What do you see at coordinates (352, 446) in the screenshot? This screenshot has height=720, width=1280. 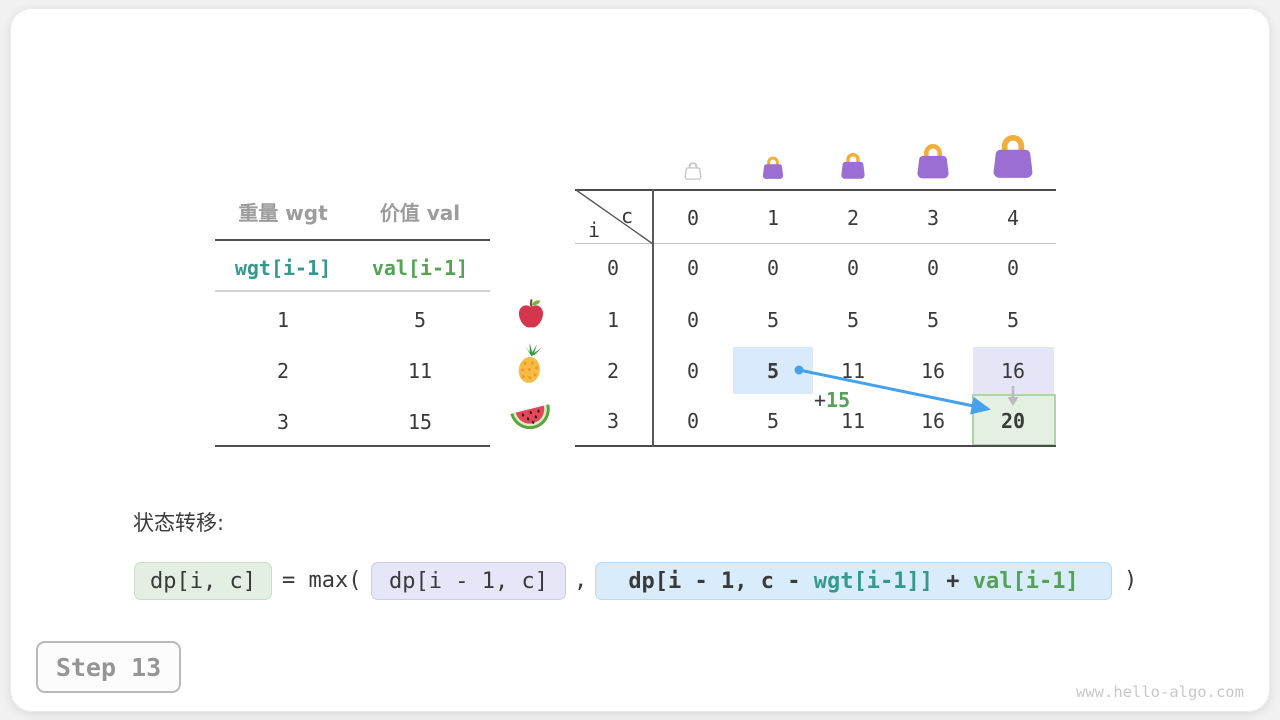 I see `items-table-bottom-rule` at bounding box center [352, 446].